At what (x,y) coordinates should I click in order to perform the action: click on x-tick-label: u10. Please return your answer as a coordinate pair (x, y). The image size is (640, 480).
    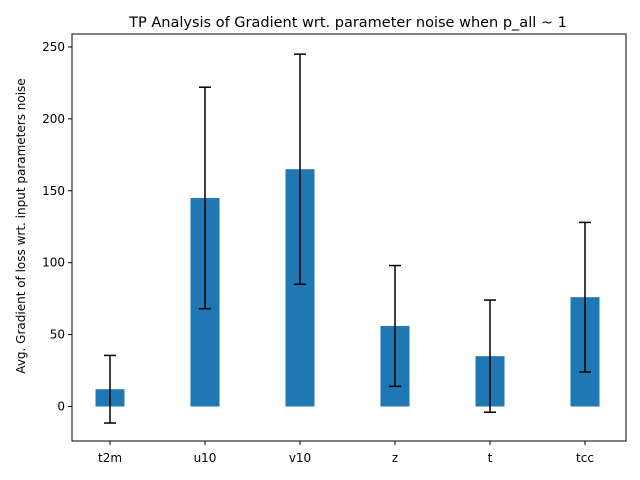
    Looking at the image, I should click on (205, 458).